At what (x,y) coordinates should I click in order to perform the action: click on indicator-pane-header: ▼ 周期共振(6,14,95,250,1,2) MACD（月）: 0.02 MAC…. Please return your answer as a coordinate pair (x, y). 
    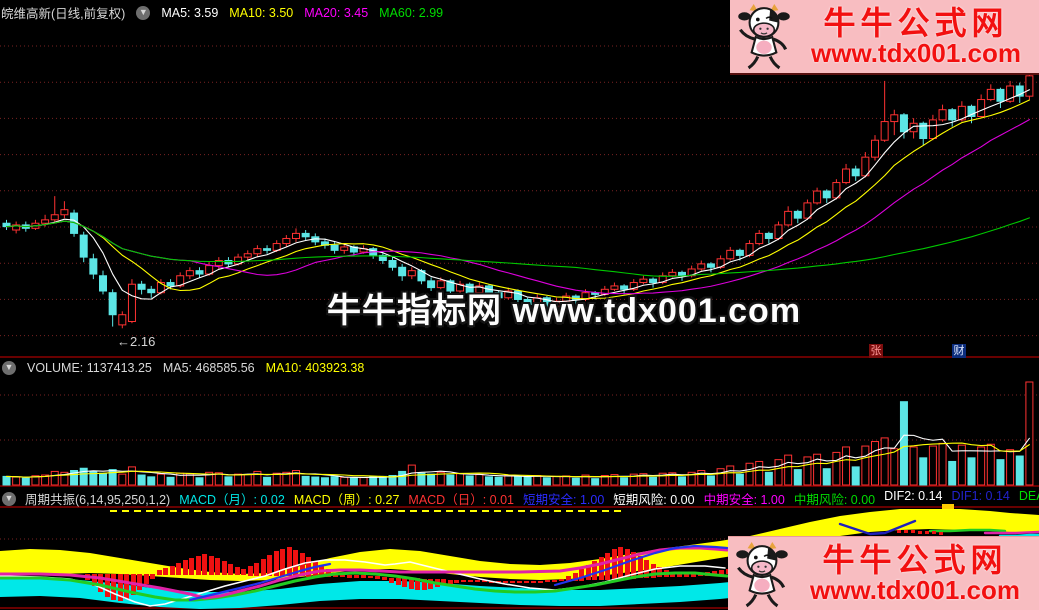
    Looking at the image, I should click on (520, 498).